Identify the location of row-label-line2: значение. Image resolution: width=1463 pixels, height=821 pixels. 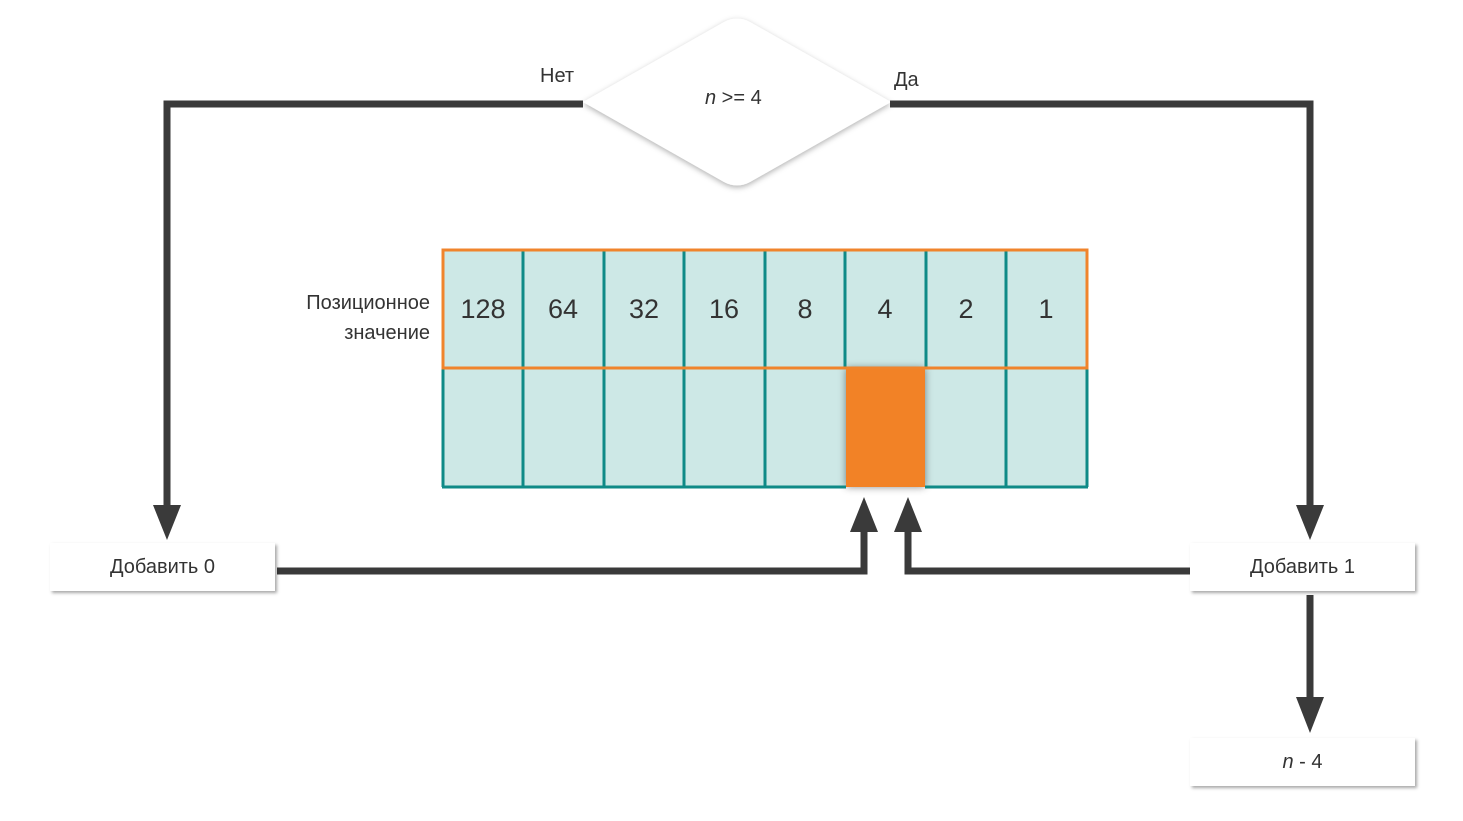
(387, 333).